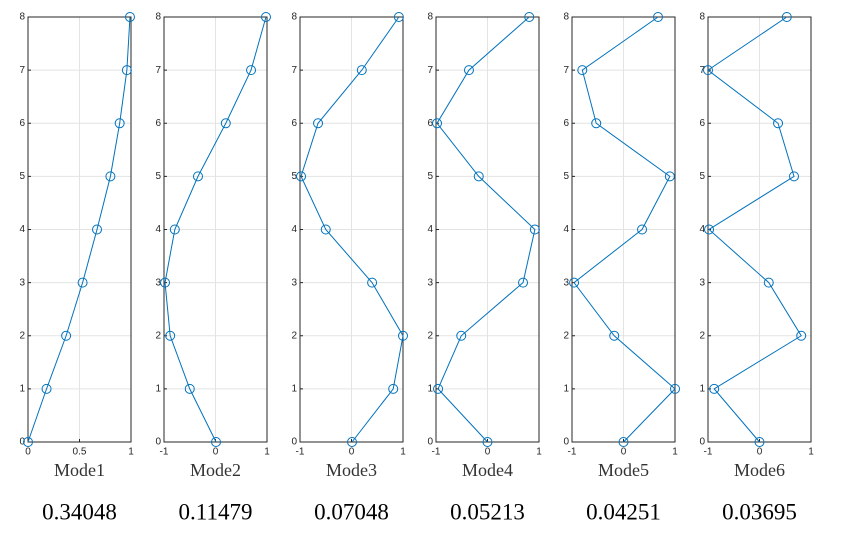  I want to click on annotation: 0.03695, so click(759, 511).